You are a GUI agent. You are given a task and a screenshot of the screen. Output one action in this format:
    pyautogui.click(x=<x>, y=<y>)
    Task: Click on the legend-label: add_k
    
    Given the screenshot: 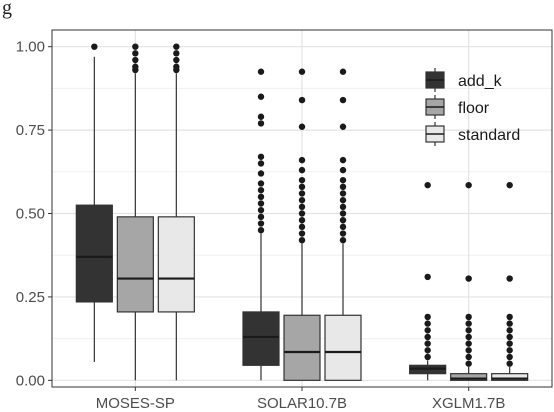 What is the action you would take?
    pyautogui.click(x=480, y=81)
    